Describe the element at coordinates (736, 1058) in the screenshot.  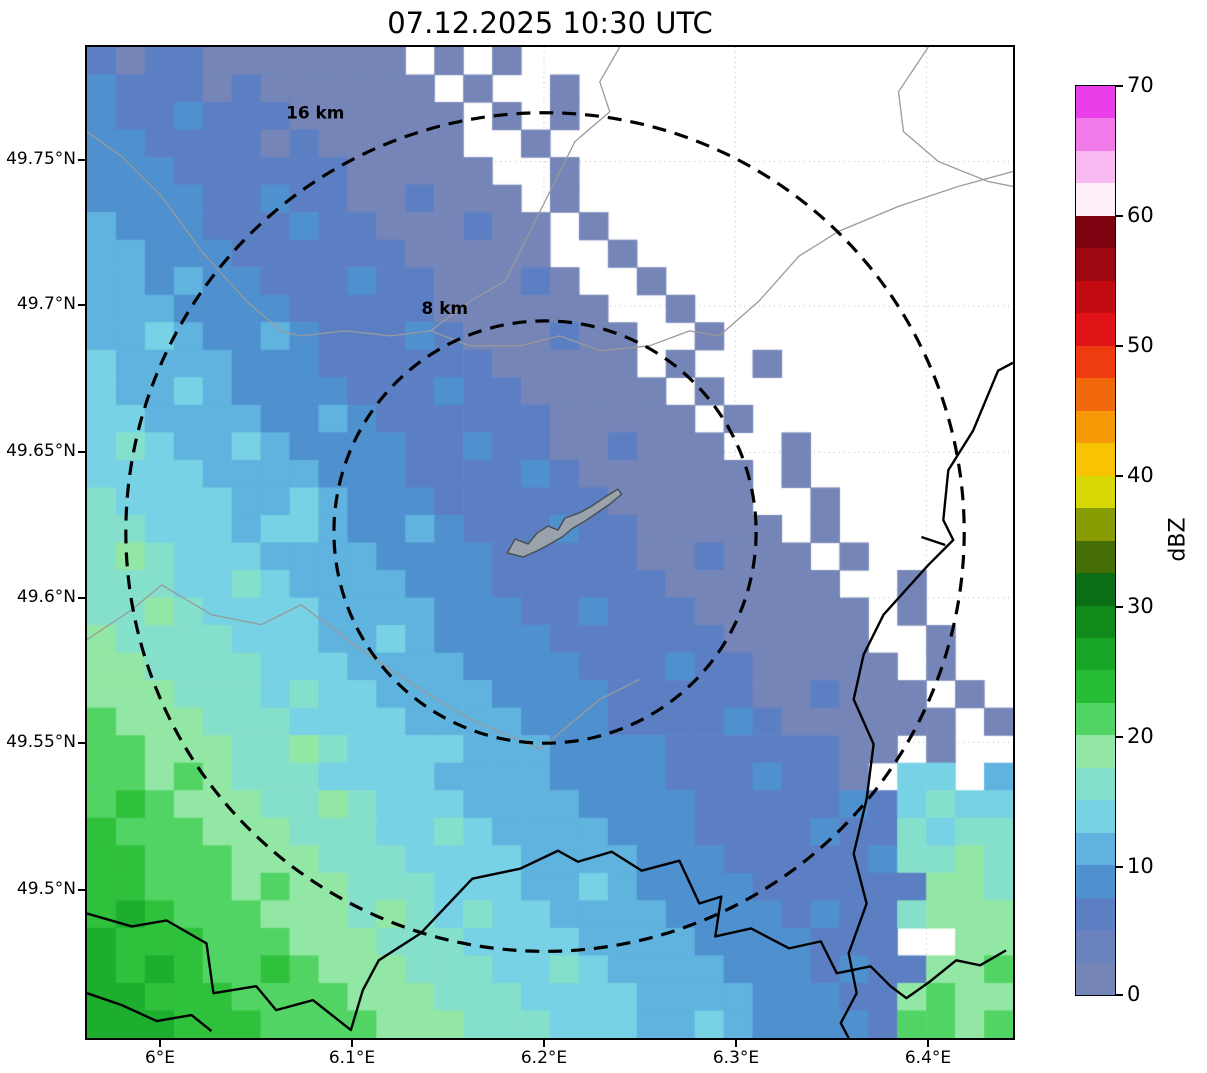
I see `x-tick-label: 6.3°E` at that location.